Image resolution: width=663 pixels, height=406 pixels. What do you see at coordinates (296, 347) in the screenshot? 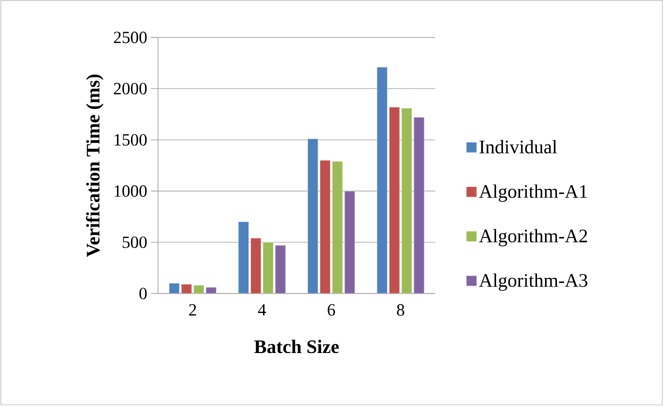
I see `x-axis-title: Batch Size` at bounding box center [296, 347].